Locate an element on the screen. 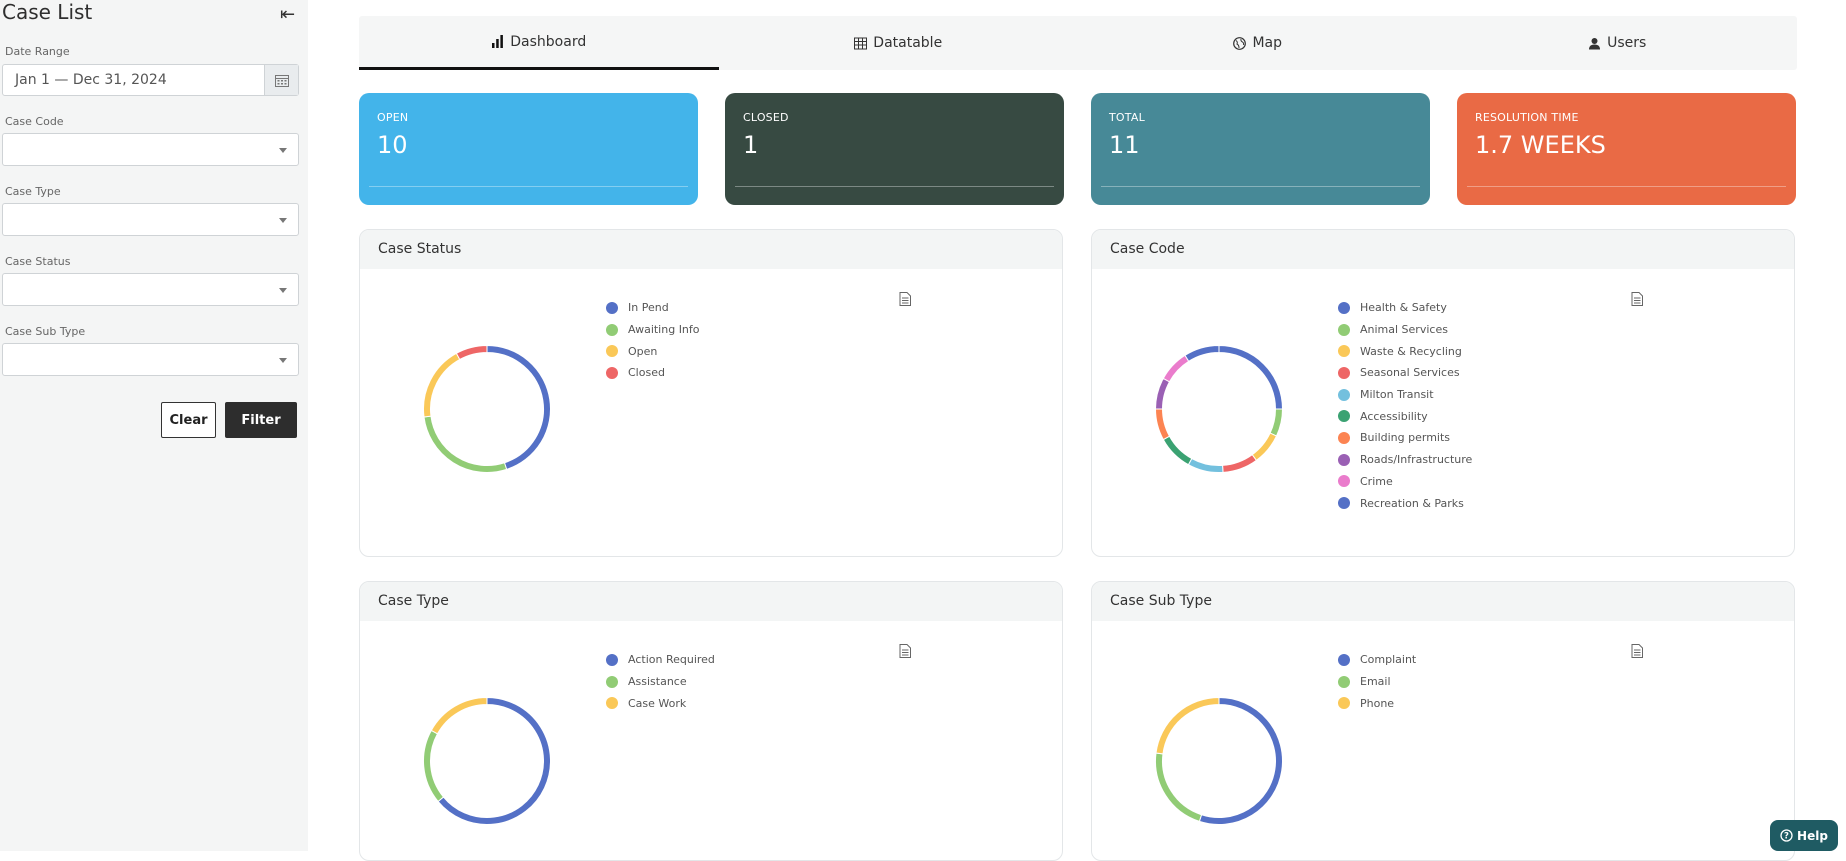 The height and width of the screenshot is (861, 1846). tab-dashboard: Dashboard is located at coordinates (539, 43).